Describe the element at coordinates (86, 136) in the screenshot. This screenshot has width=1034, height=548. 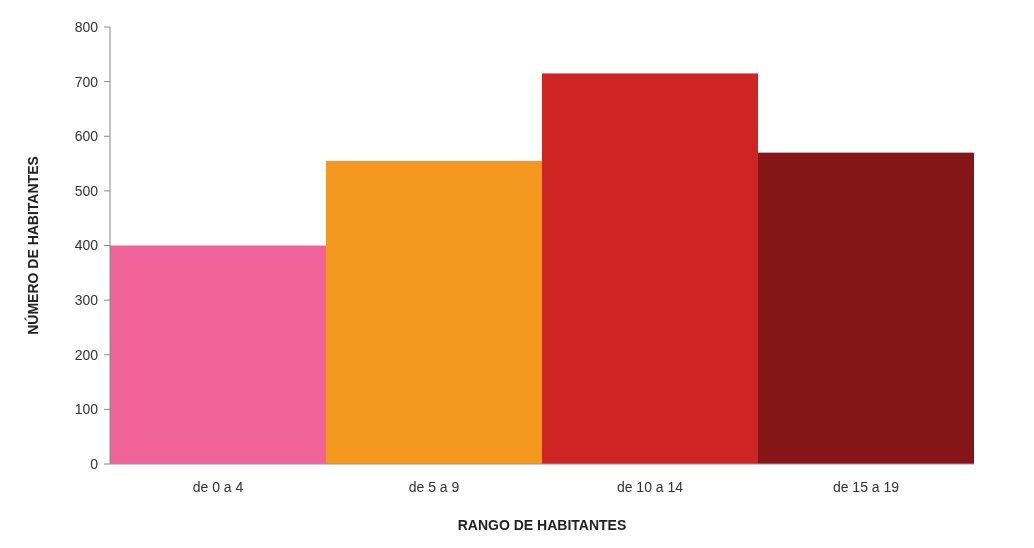
I see `y-tick-label: 600` at that location.